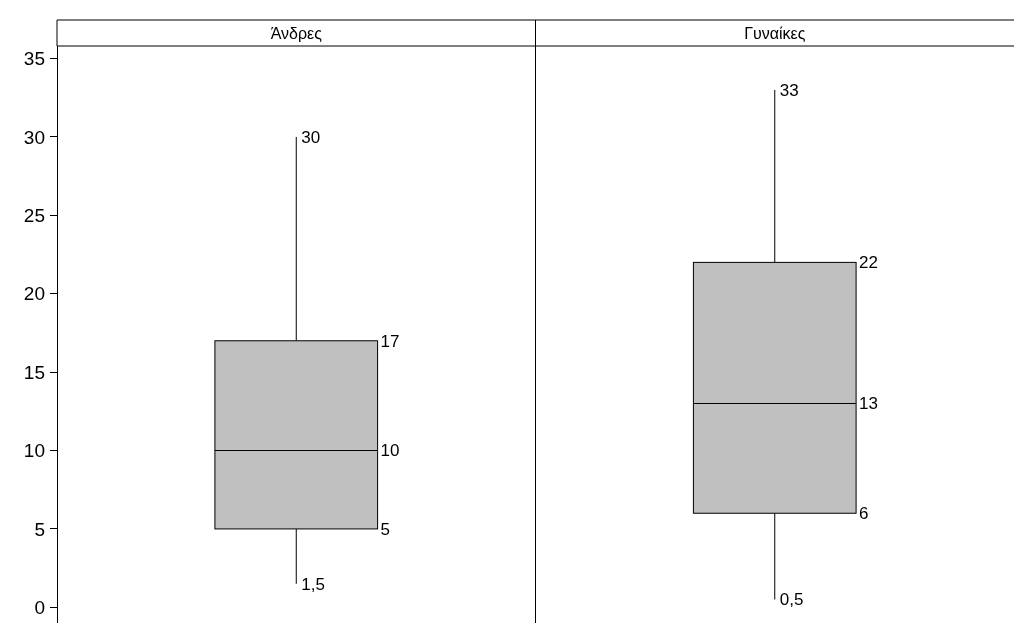 The width and height of the screenshot is (1014, 623). I want to click on annotation: 10, so click(390, 451).